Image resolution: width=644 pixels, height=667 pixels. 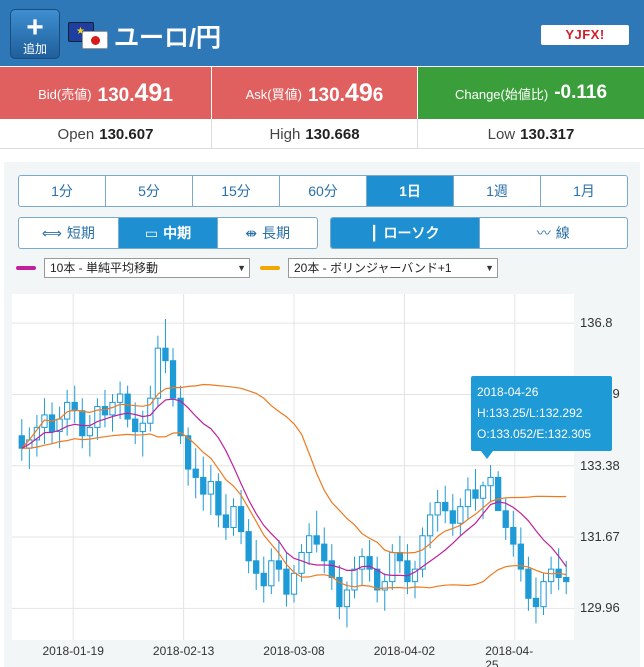 What do you see at coordinates (69, 233) in the screenshot?
I see `tab-short-term: ⟺ 短期` at bounding box center [69, 233].